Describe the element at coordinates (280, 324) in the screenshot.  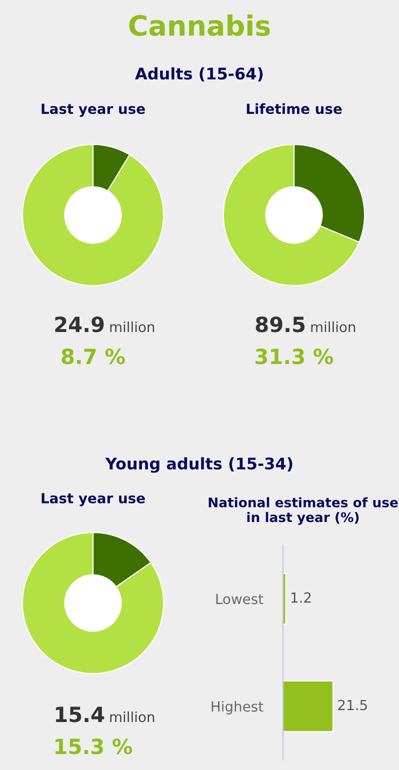
I see `text: 89.5` at that location.